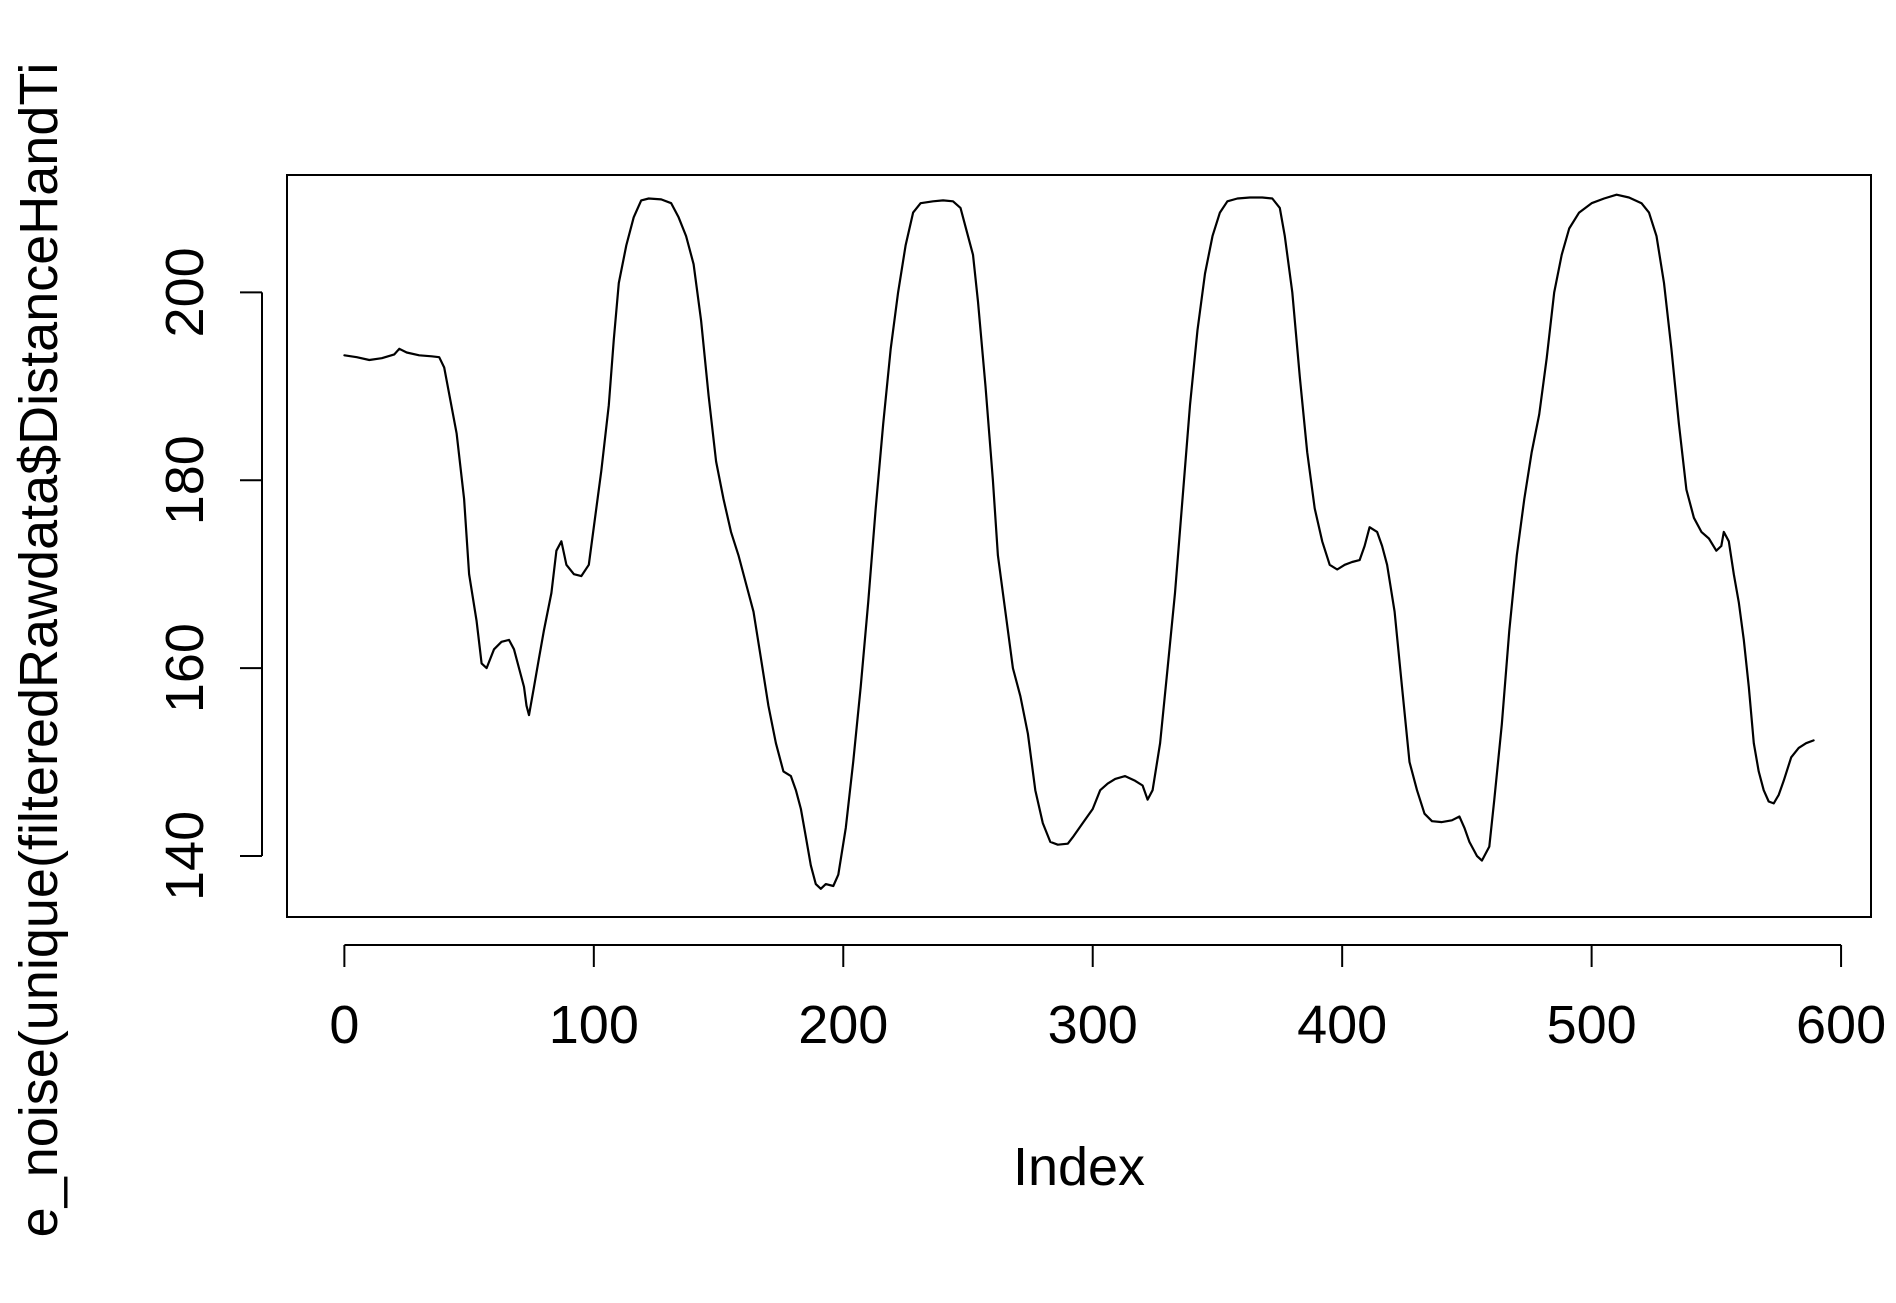 This screenshot has width=1896, height=1303. I want to click on y-tick-label: 160, so click(185, 668).